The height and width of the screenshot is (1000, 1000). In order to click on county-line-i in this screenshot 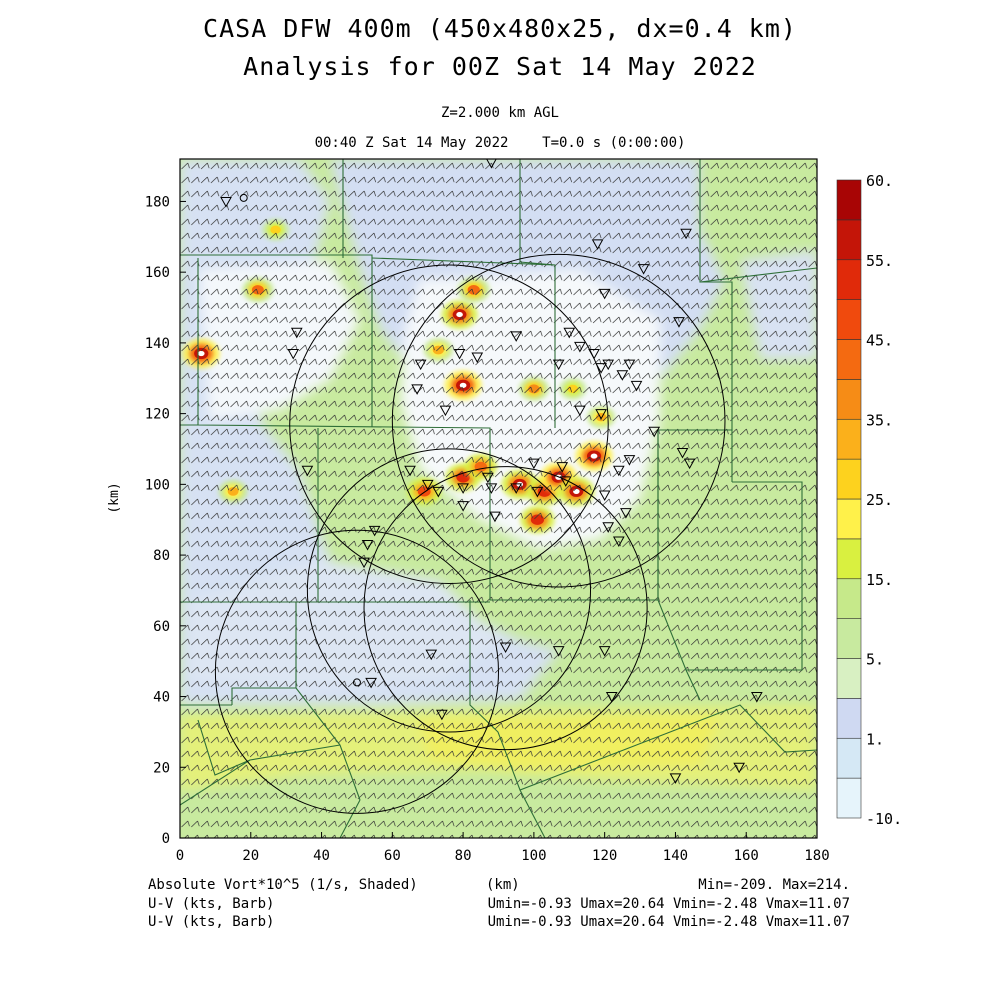, I will do `click(363, 778)`.